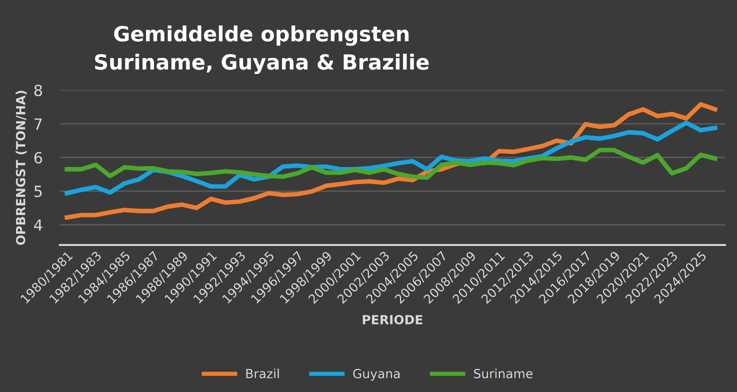  Describe the element at coordinates (503, 373) in the screenshot. I see `legend-label: Suriname` at that location.